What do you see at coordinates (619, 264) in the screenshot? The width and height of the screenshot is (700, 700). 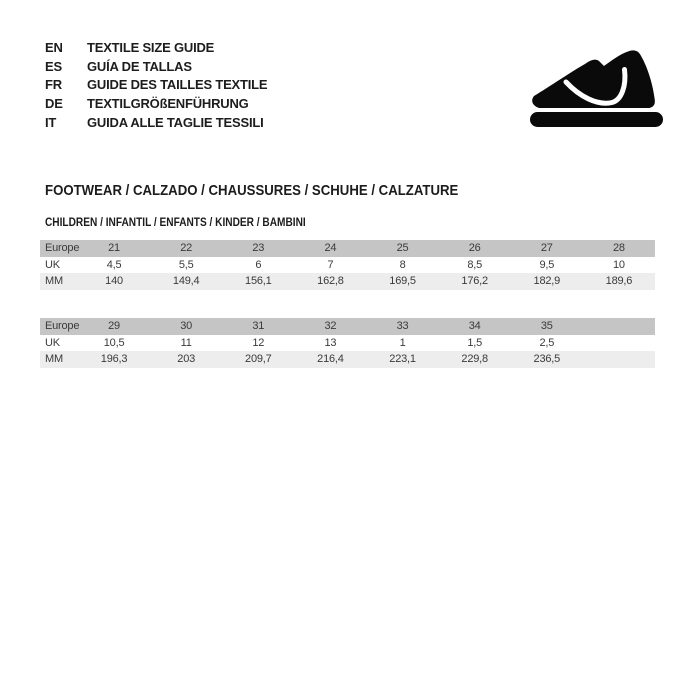 I see `size-cell: 10` at bounding box center [619, 264].